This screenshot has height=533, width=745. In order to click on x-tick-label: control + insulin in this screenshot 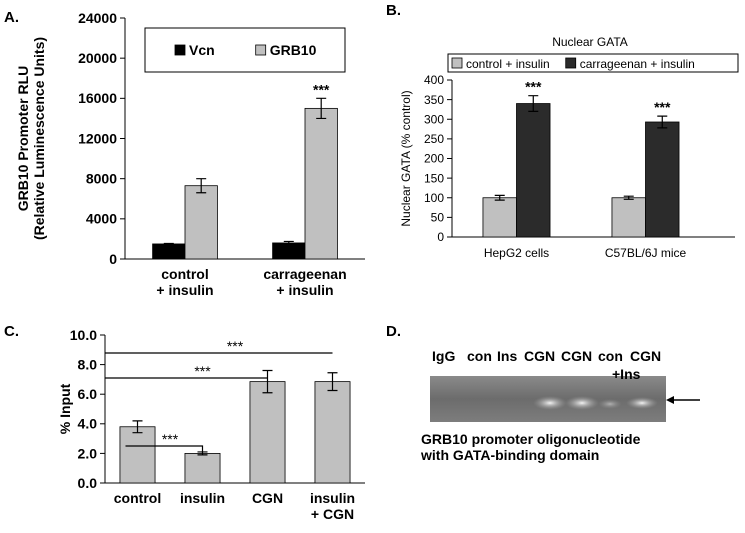, I will do `click(184, 282)`.